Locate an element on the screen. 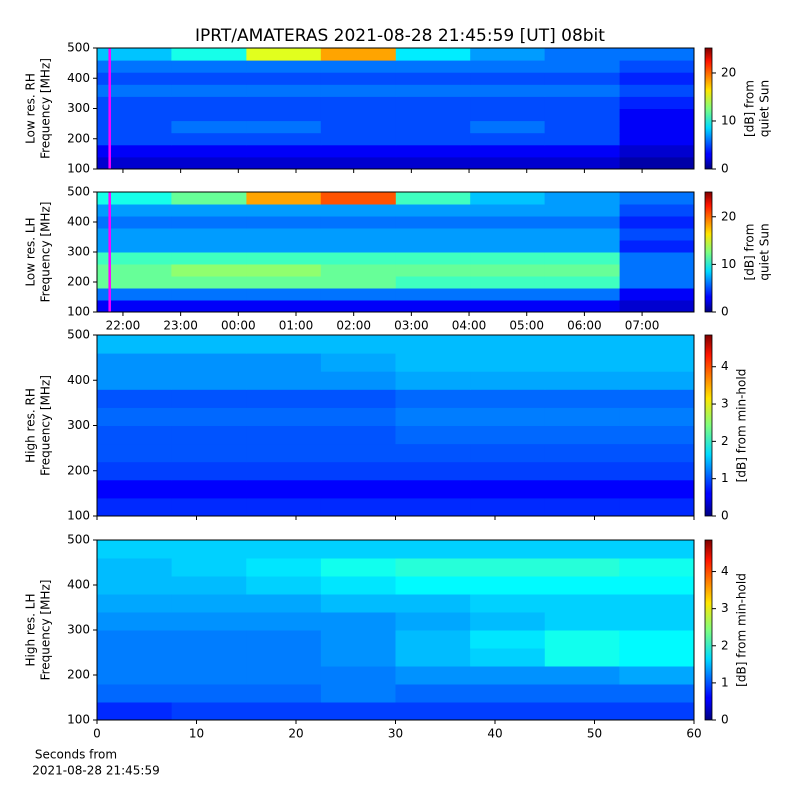  x-tick-label: 06:00 is located at coordinates (584, 326).